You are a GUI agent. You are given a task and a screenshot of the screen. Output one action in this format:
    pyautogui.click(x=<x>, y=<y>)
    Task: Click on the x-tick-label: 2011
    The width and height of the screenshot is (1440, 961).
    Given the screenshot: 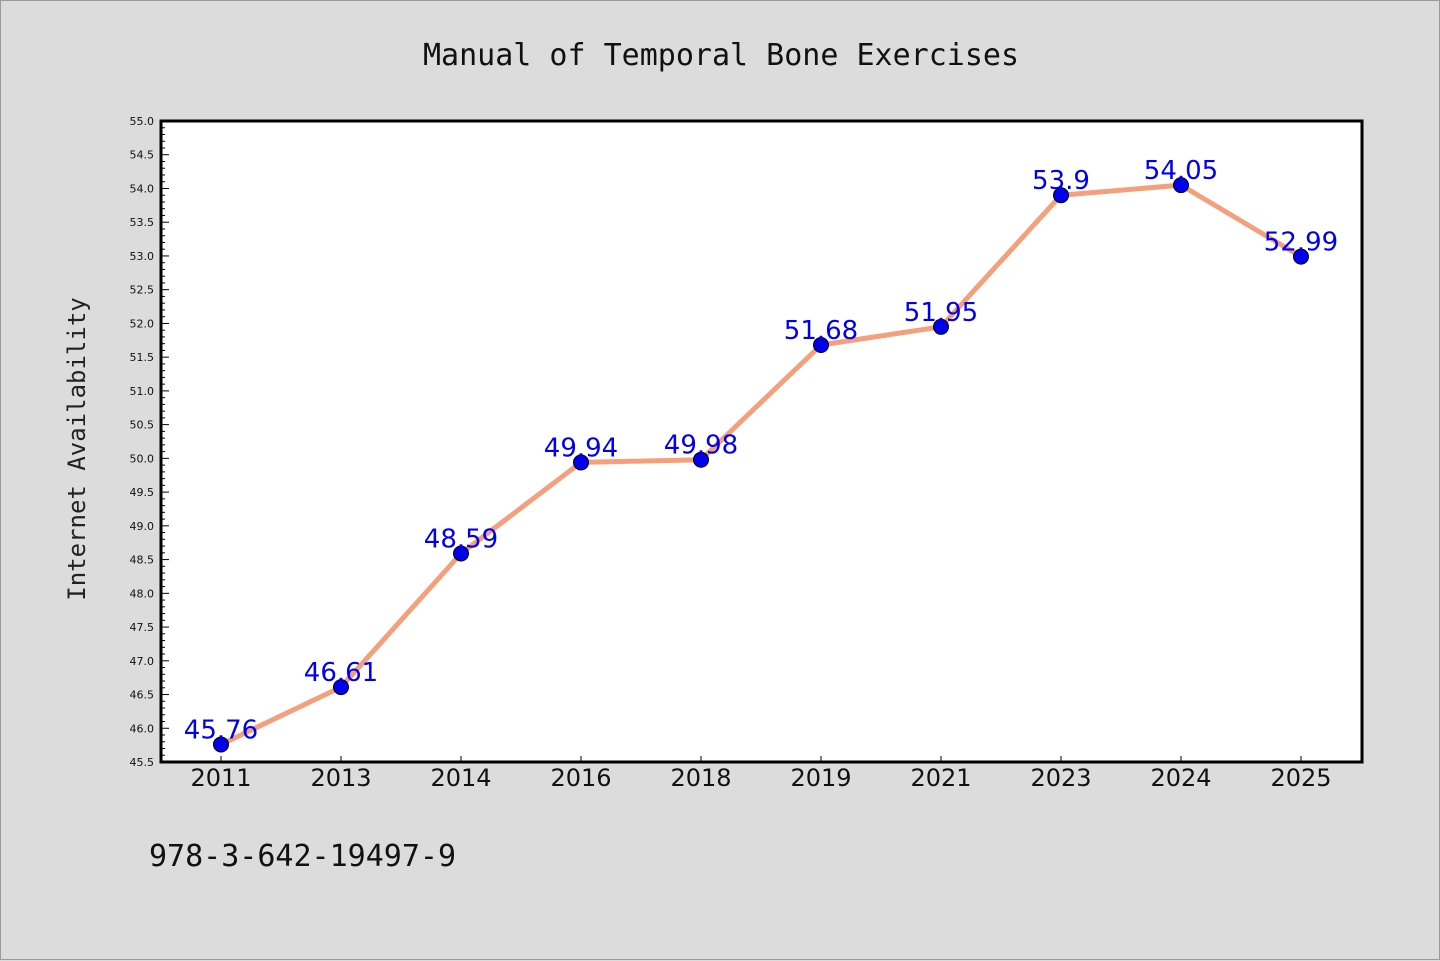 What is the action you would take?
    pyautogui.click(x=220, y=778)
    